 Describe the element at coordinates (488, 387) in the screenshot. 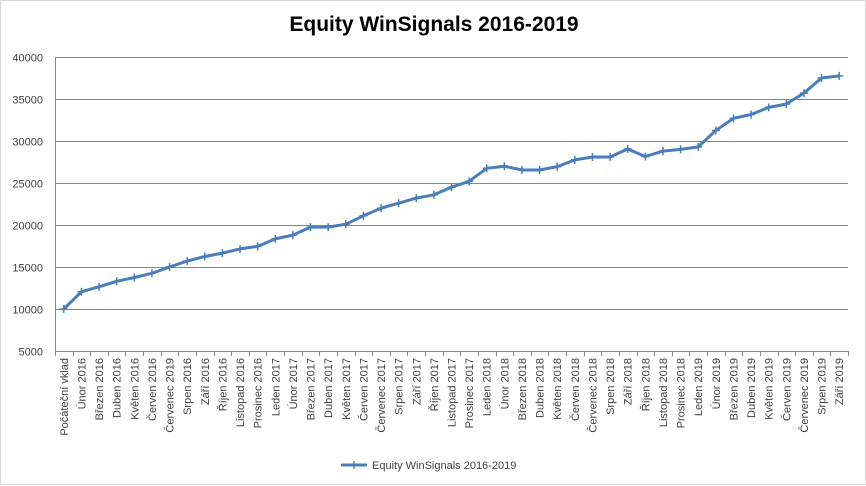

I see `x-tick-label: Leden 2018` at that location.